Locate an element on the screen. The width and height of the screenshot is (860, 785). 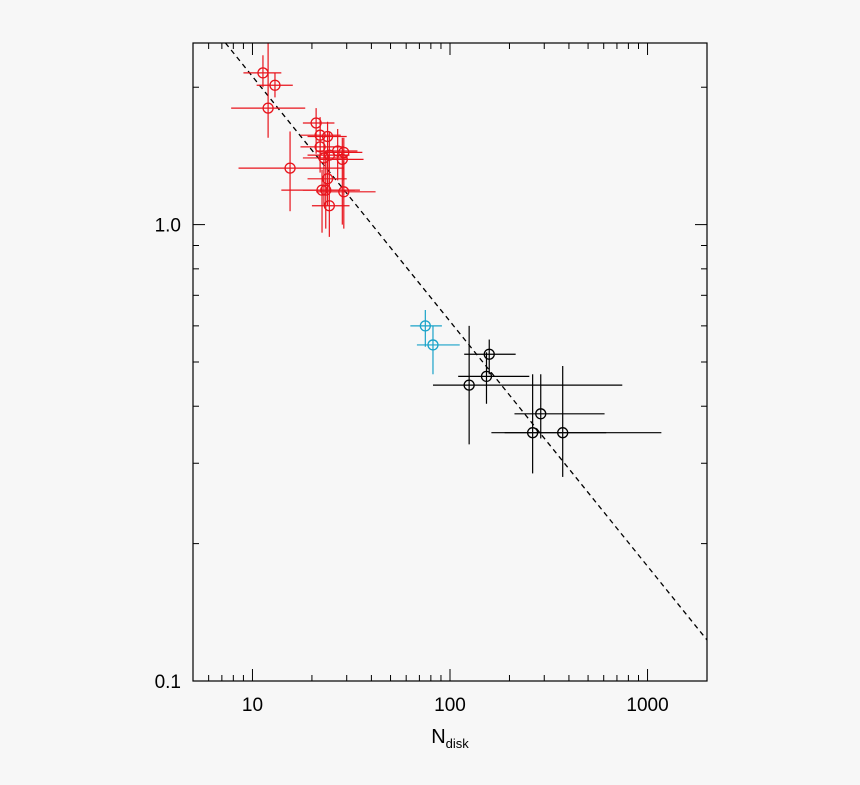
y-tick-label: 0.1 is located at coordinates (168, 682).